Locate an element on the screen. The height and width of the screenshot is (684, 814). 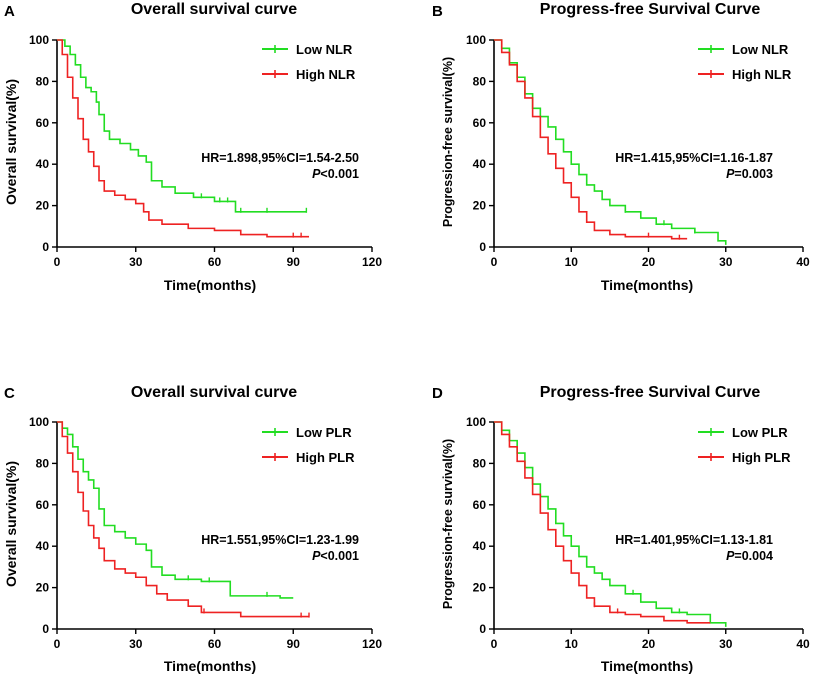
legend-label-b-0: Low NLR is located at coordinates (760, 49).